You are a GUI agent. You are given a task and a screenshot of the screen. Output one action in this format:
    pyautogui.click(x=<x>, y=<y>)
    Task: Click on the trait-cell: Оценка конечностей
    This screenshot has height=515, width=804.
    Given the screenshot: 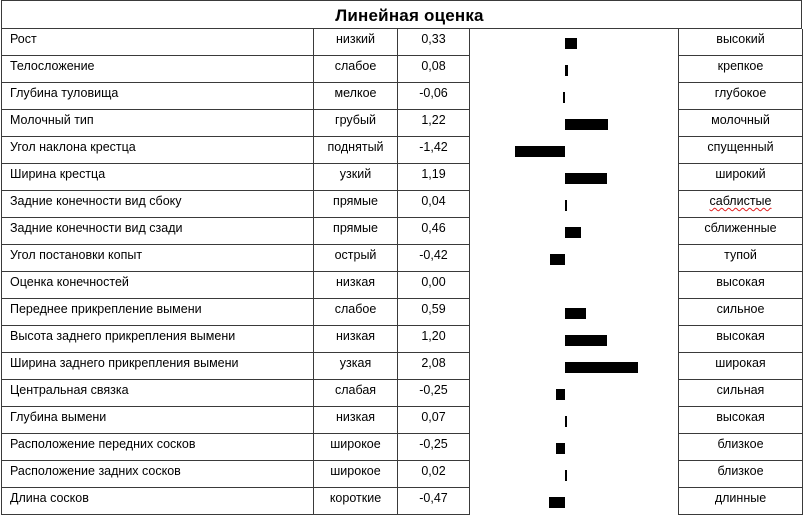 What is the action you would take?
    pyautogui.click(x=157, y=285)
    